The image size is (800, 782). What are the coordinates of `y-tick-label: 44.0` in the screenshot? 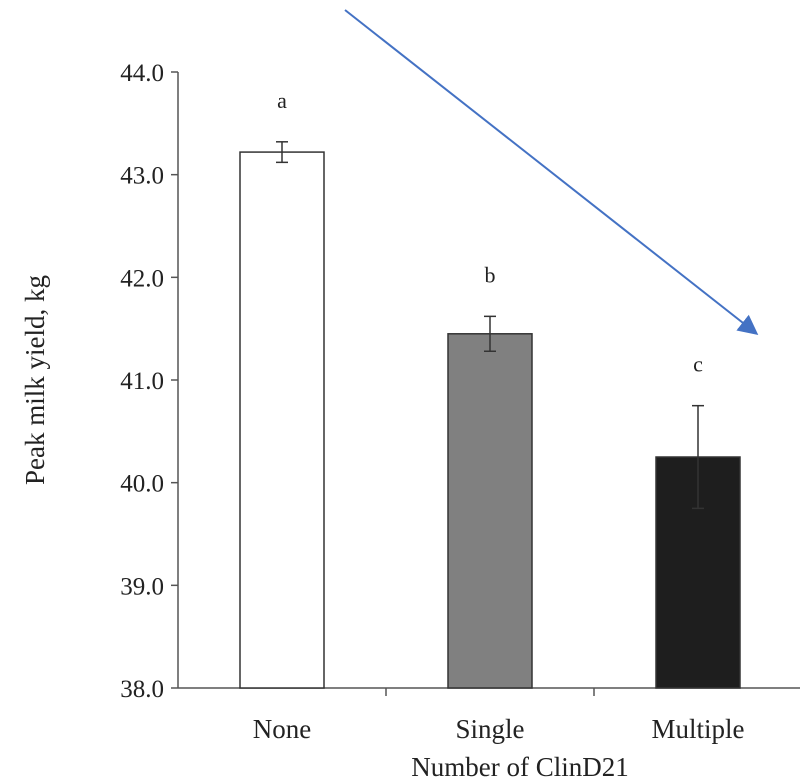 It's located at (142, 73).